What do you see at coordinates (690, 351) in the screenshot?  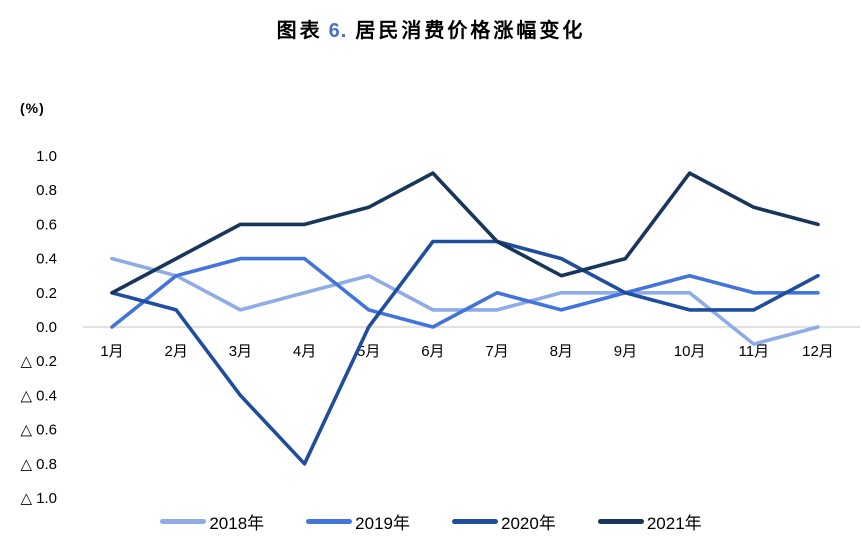 I see `x-tick-label: 10月` at bounding box center [690, 351].